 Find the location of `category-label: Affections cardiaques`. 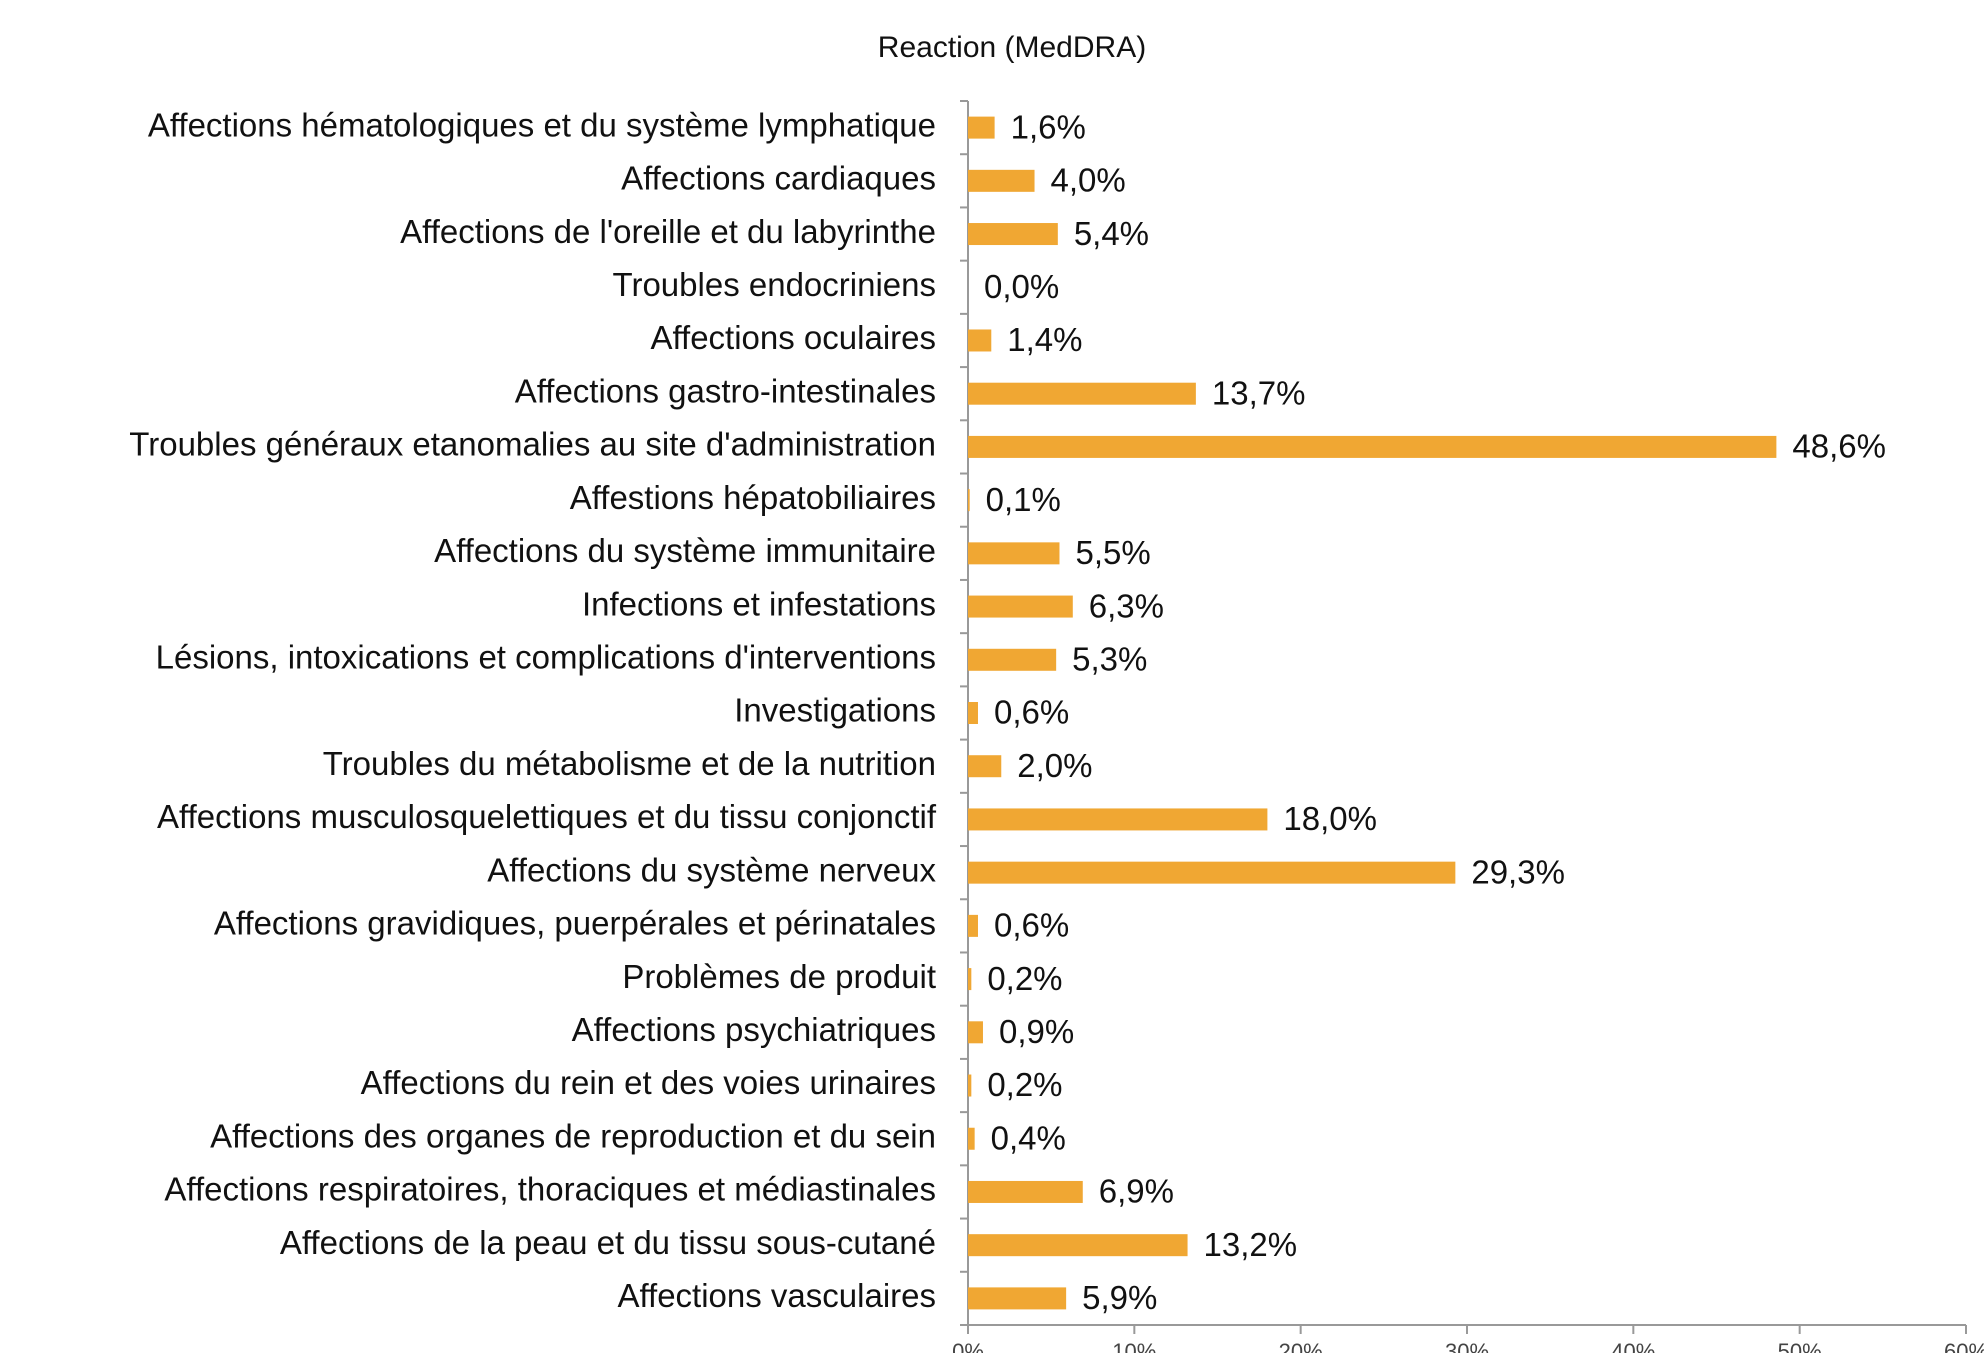

category-label: Affections cardiaques is located at coordinates (778, 178).